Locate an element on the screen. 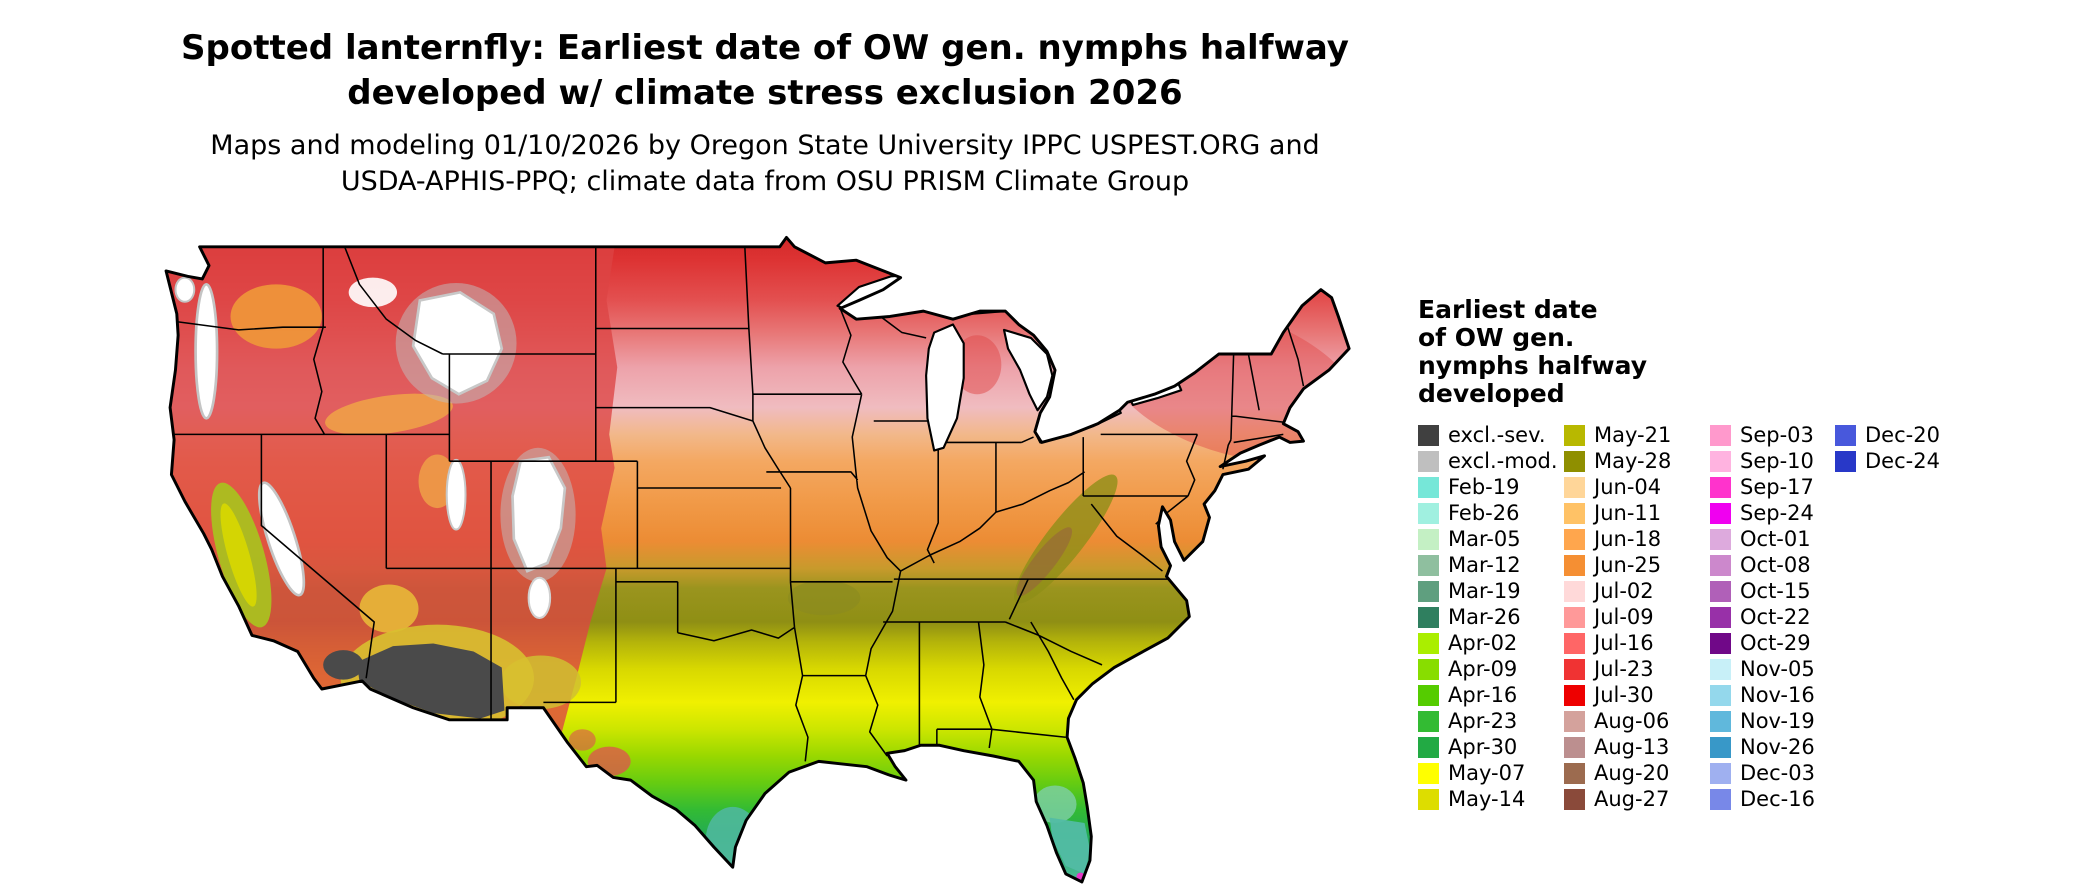  legend-item: Sep-17 is located at coordinates (1772, 487).